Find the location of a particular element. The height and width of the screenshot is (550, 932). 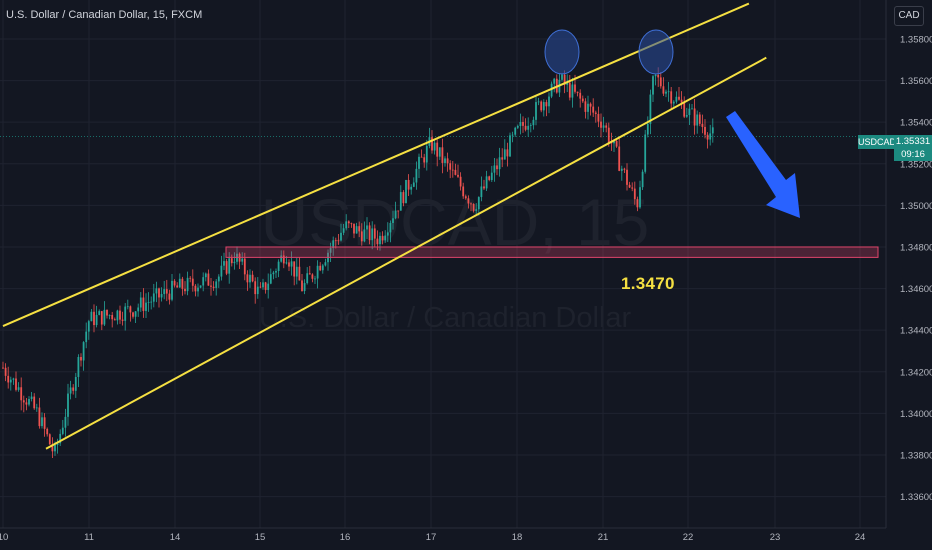

x-tick-label: 14 is located at coordinates (175, 537).